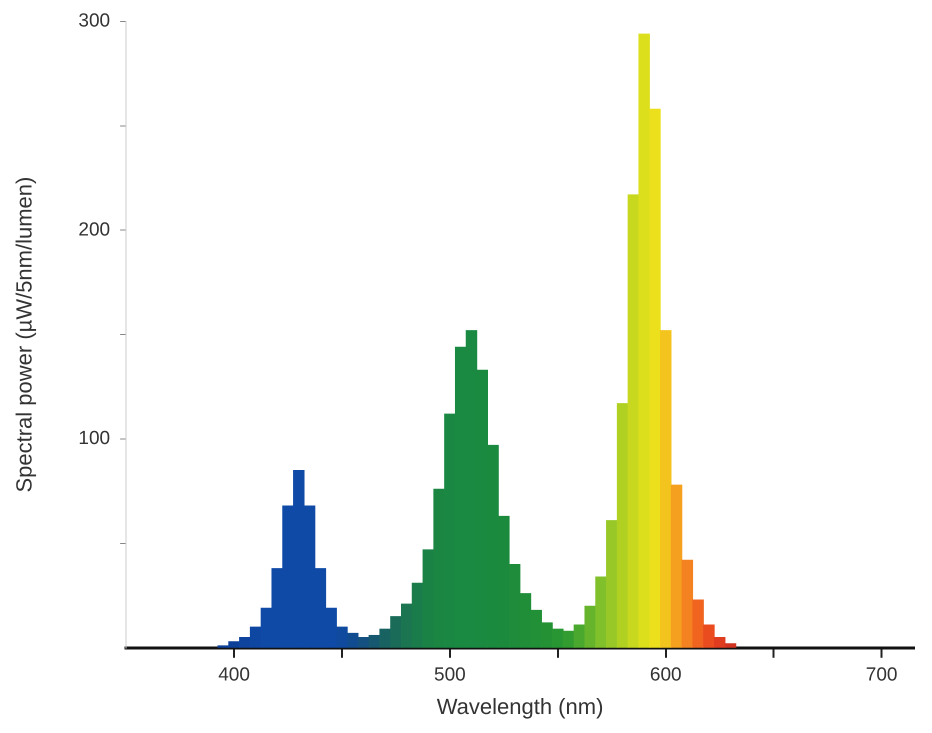  Describe the element at coordinates (234, 675) in the screenshot. I see `x-tick-label: 400` at that location.